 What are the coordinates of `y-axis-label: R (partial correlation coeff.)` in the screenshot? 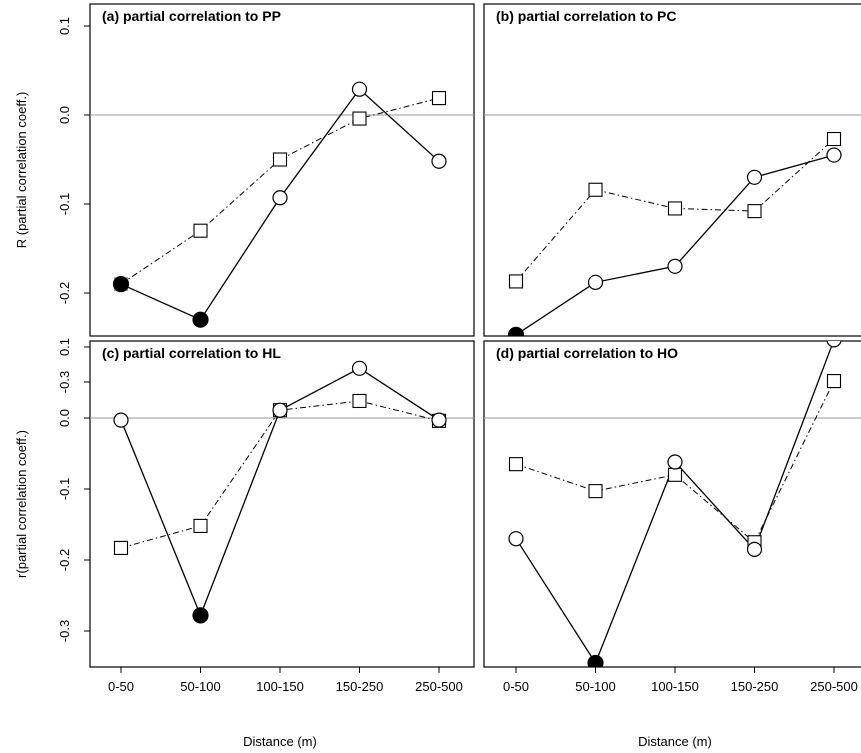 It's located at (21, 170).